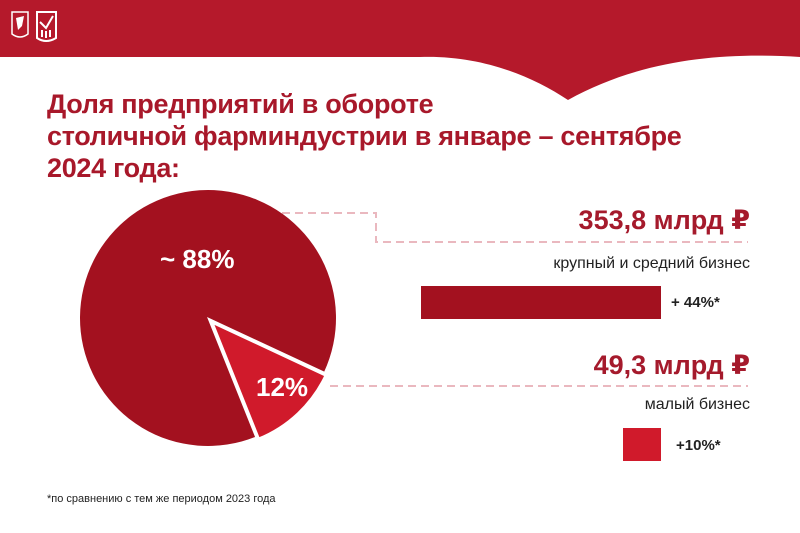  Describe the element at coordinates (46, 26) in the screenshot. I see `statistics-emblem-icon` at that location.